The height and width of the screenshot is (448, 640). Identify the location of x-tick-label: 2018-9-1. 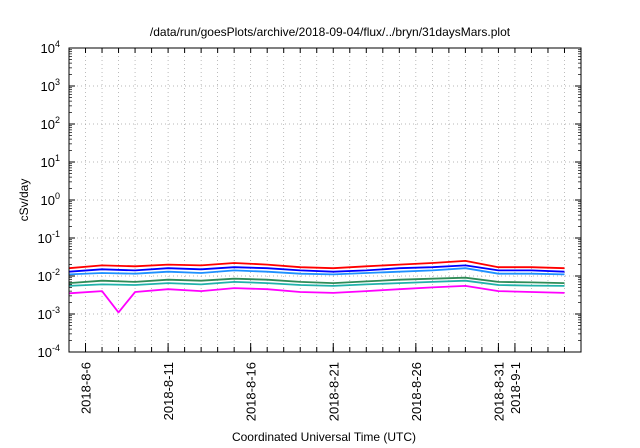
(515, 388).